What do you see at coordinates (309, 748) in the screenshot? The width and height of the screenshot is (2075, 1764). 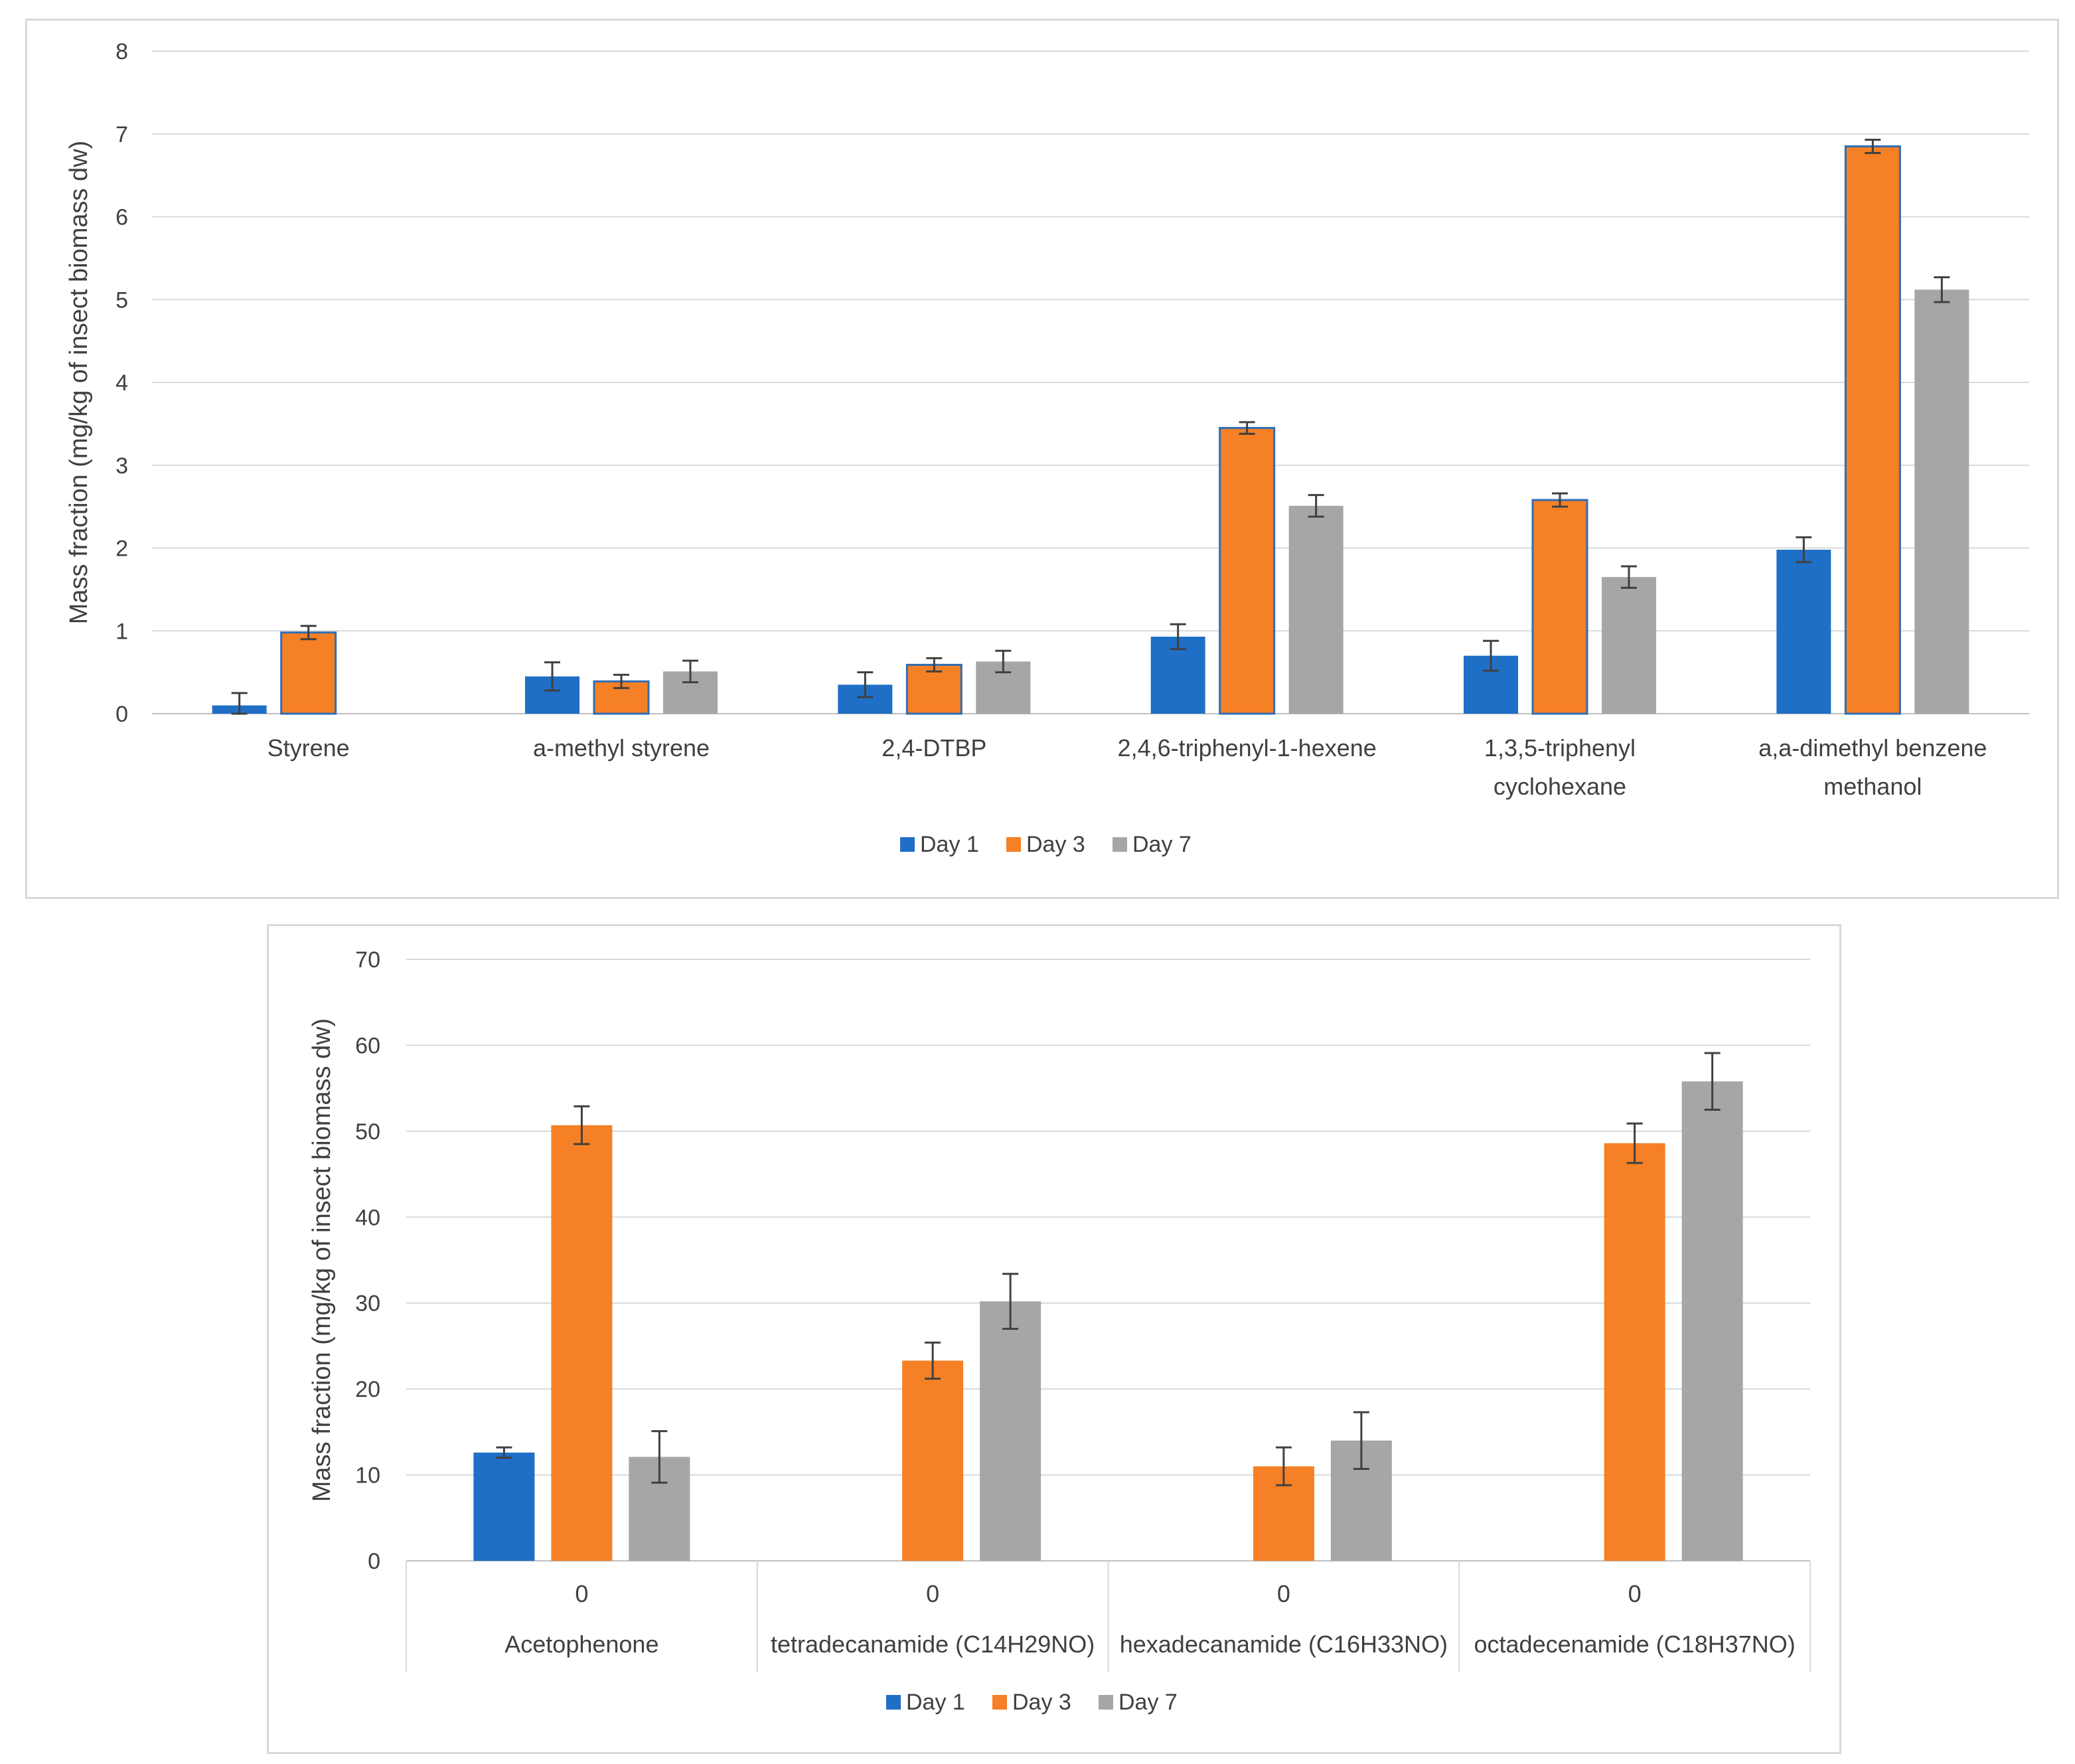 I see `category-label: Styrene` at bounding box center [309, 748].